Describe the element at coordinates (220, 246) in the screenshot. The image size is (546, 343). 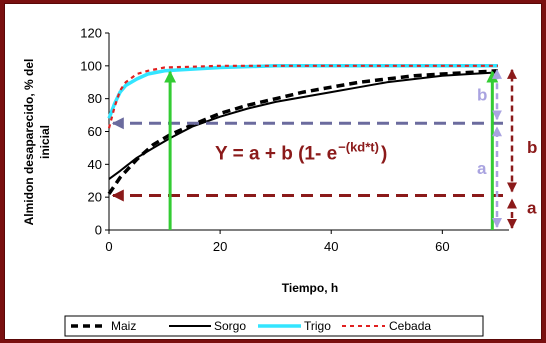
I see `x-tick-label: 20` at that location.